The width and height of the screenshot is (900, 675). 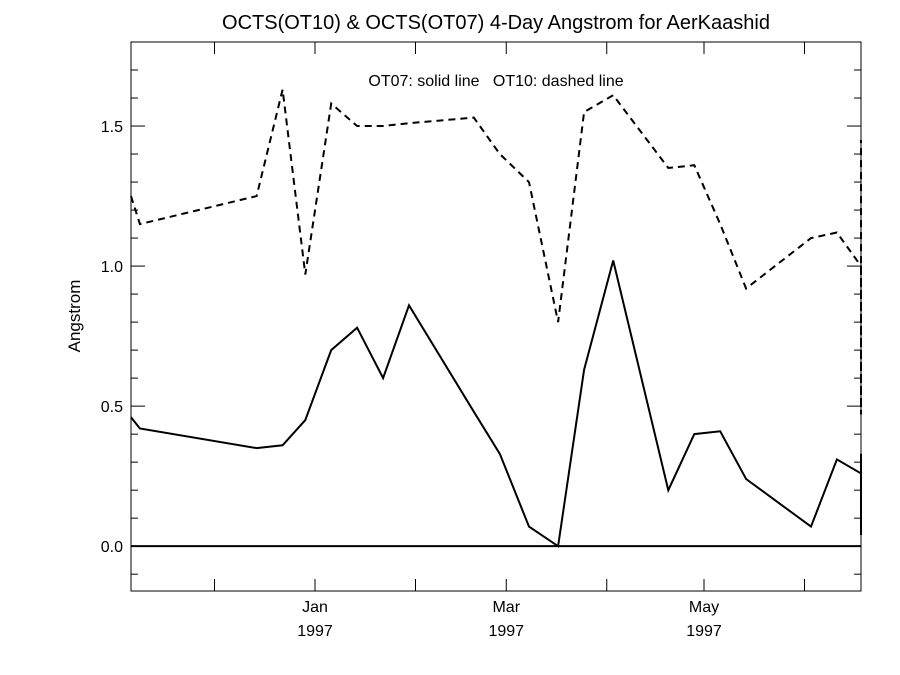 I want to click on y-tick-label: 1.0, so click(x=112, y=267).